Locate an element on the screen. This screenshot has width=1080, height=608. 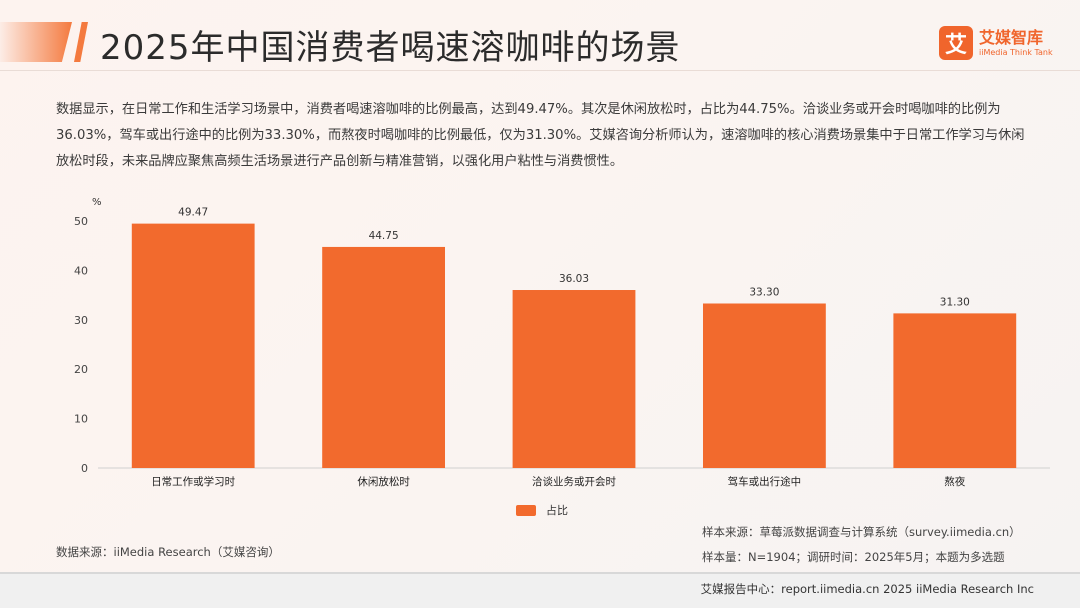
data-label: 33.30 is located at coordinates (764, 292).